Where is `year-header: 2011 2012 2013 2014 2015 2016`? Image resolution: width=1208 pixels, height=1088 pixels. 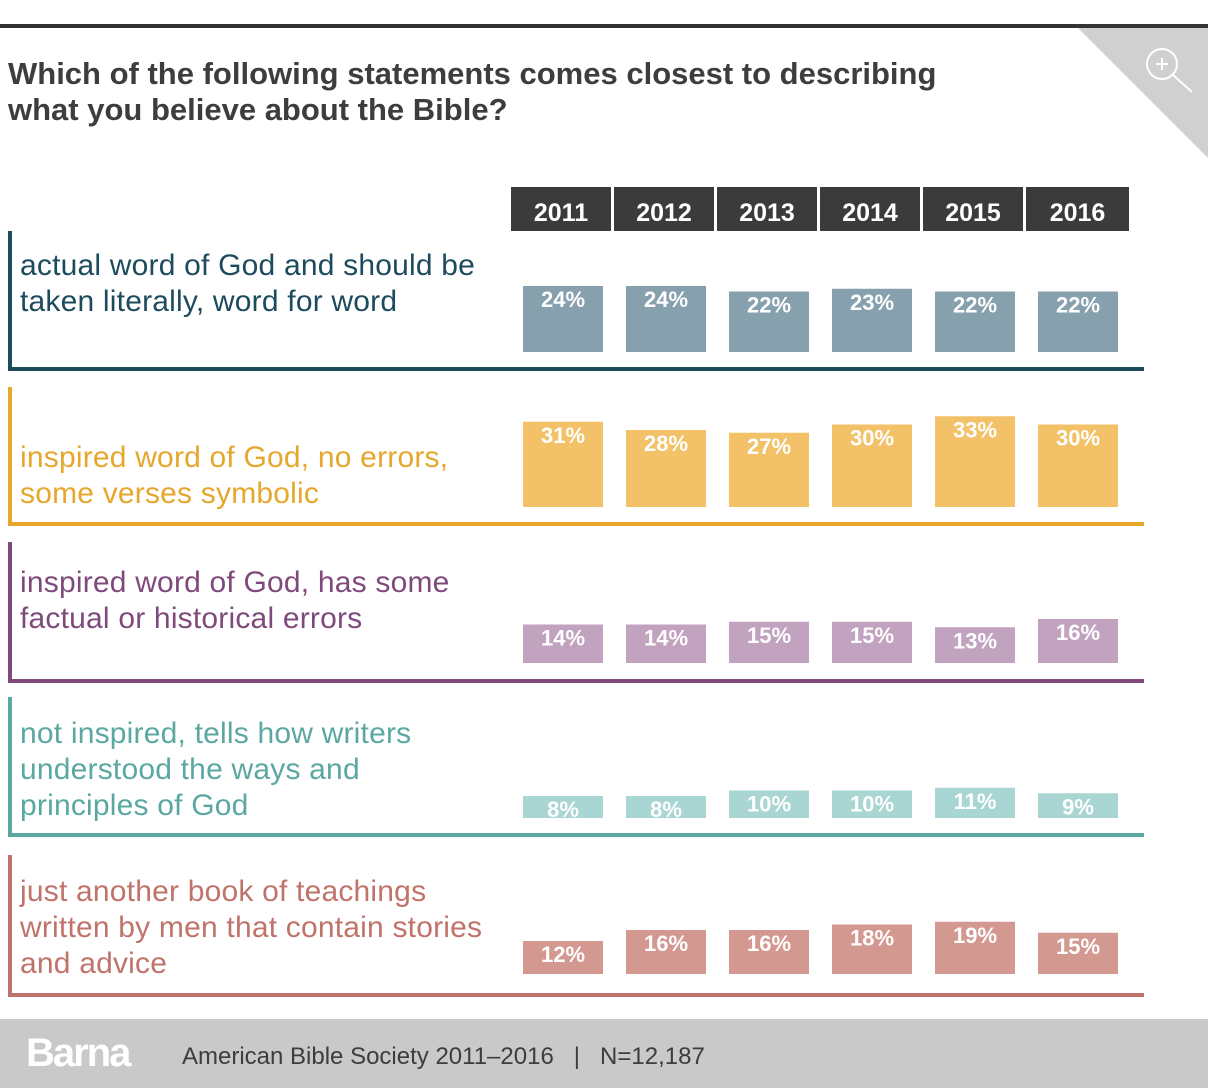
year-header: 2011 2012 2013 2014 2015 2016 is located at coordinates (820, 209).